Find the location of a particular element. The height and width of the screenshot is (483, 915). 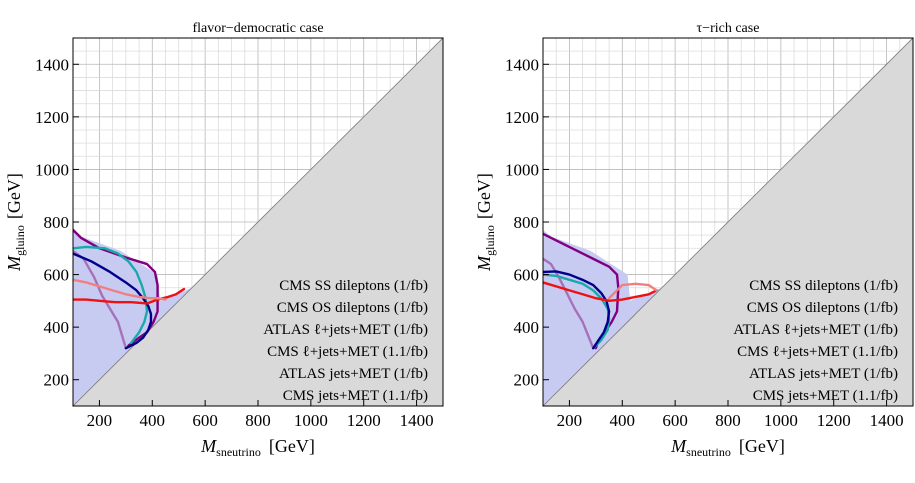

chart-title: flavor−democratic case is located at coordinates (257, 28).